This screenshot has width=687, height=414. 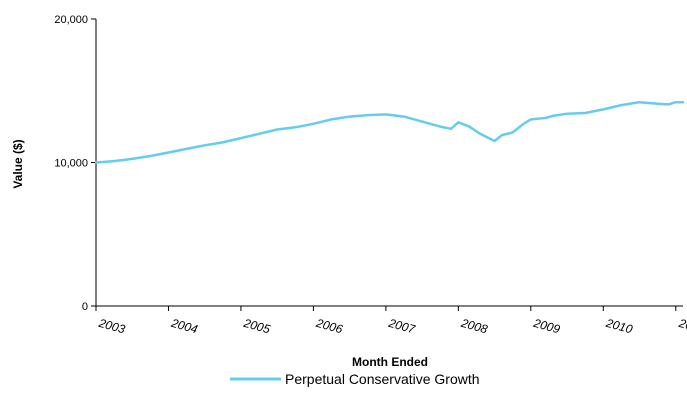 I want to click on y-tick-label: 0, so click(x=85, y=307).